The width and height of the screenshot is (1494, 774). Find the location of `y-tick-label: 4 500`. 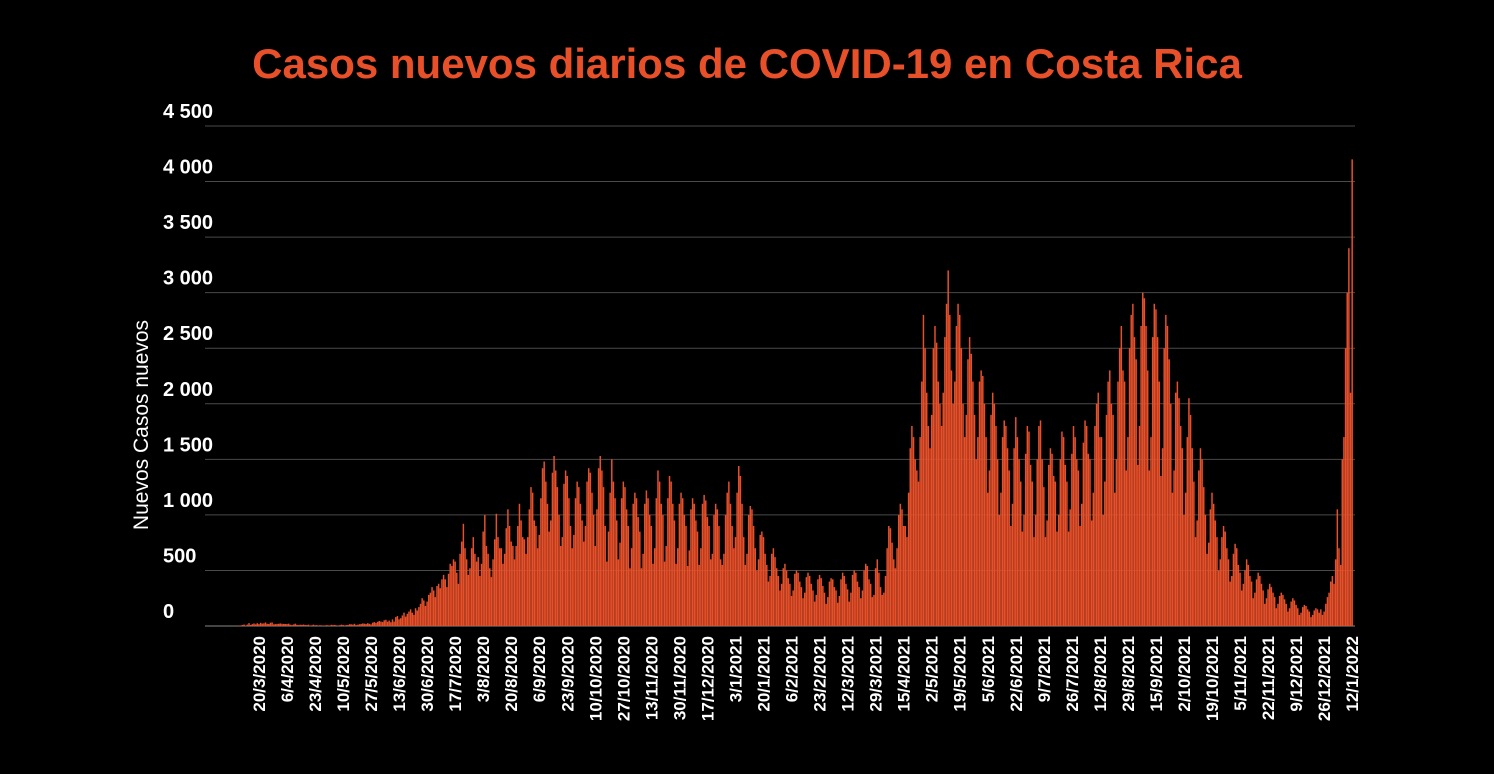

y-tick-label: 4 500 is located at coordinates (188, 112).